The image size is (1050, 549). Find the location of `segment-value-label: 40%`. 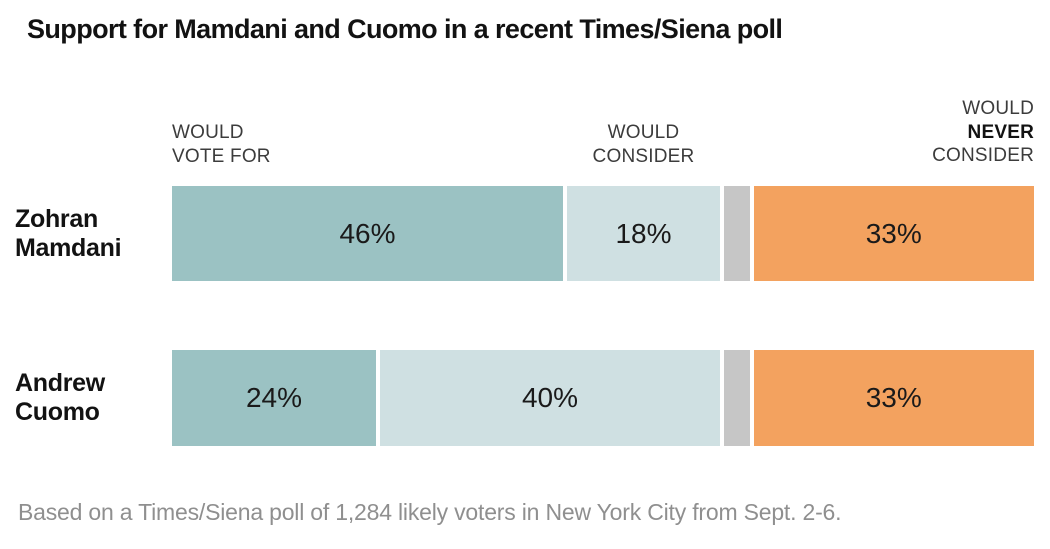

segment-value-label: 40% is located at coordinates (550, 397).